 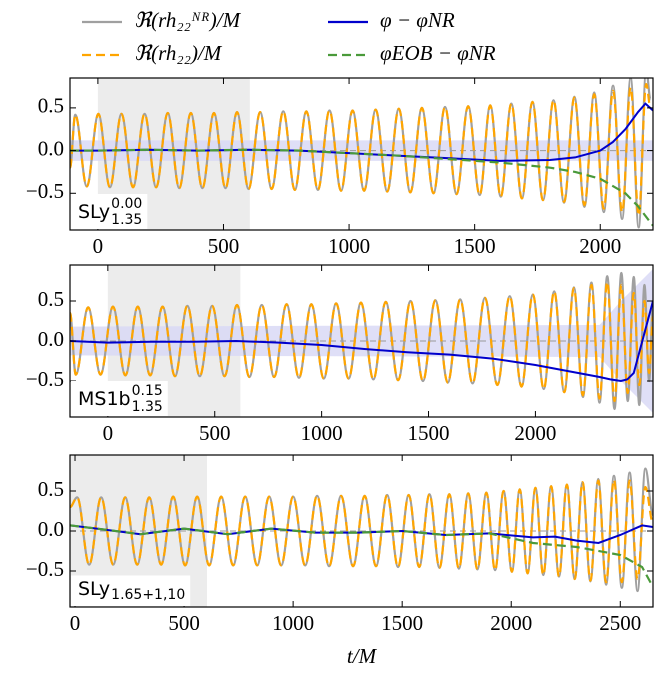 What do you see at coordinates (126, 204) in the screenshot?
I see `panel-label-sup: 0.00` at bounding box center [126, 204].